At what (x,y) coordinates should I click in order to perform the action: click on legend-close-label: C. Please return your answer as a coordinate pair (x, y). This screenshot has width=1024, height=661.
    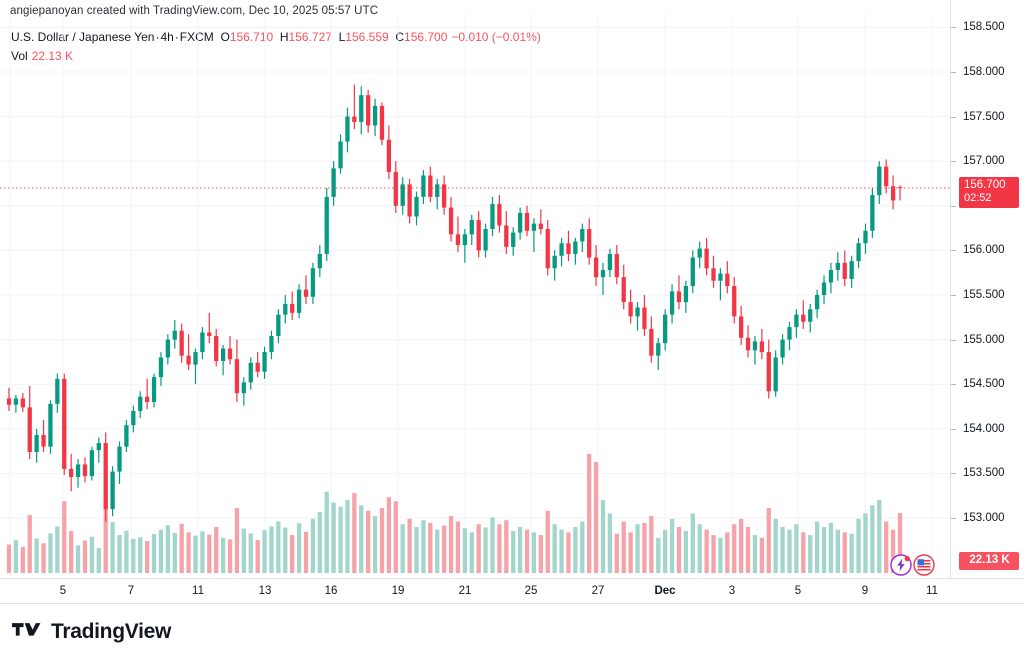
    Looking at the image, I should click on (400, 37).